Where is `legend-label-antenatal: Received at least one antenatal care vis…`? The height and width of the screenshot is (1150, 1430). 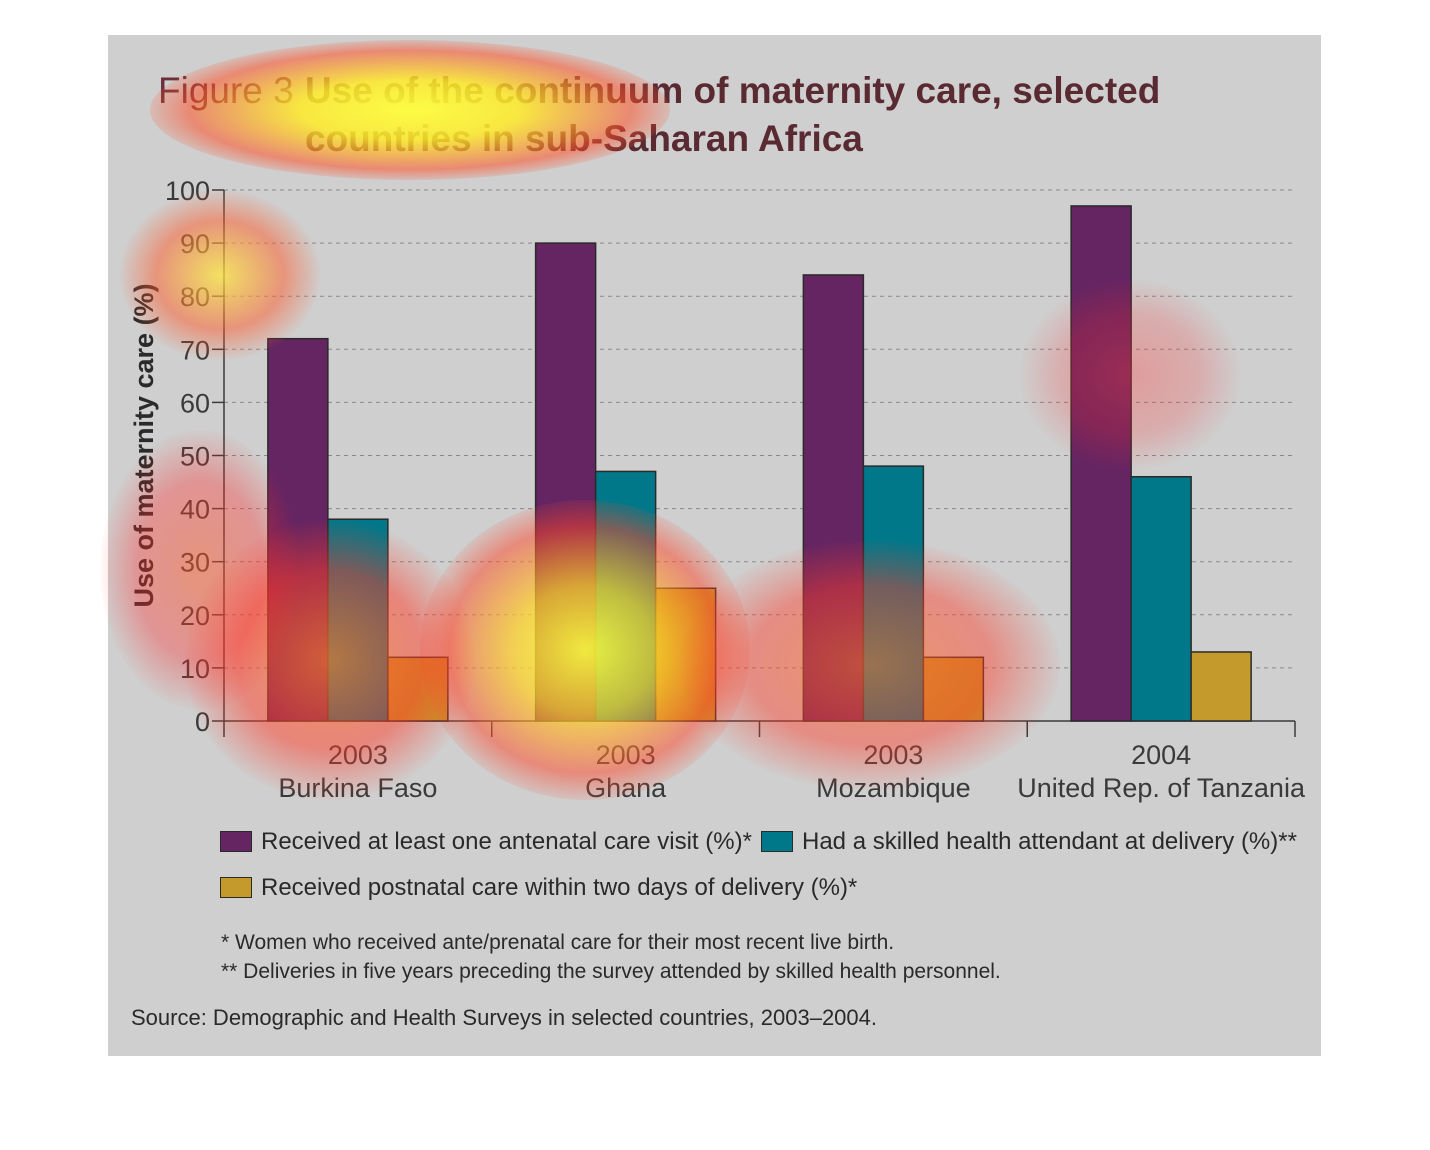 legend-label-antenatal: Received at least one antenatal care vis… is located at coordinates (506, 841).